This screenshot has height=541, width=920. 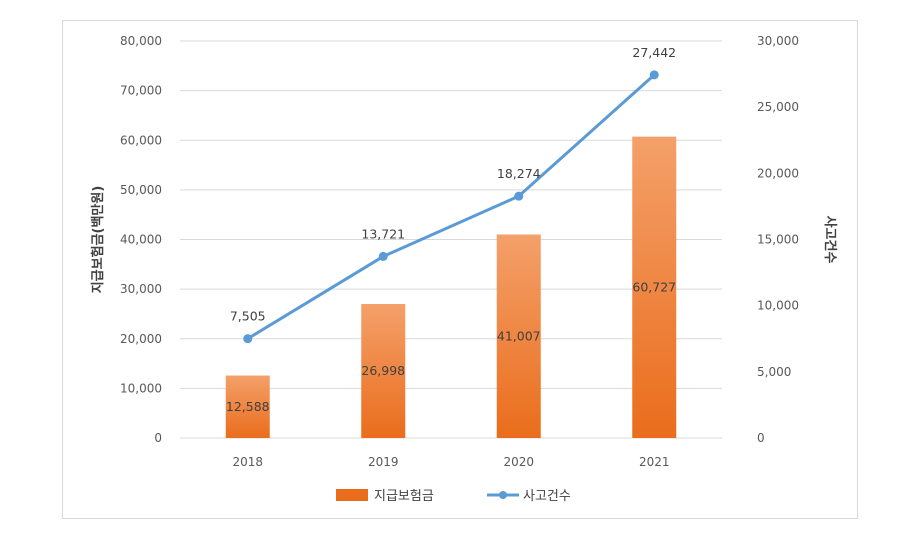 I want to click on y2-tick-label: 15,000, so click(x=778, y=240).